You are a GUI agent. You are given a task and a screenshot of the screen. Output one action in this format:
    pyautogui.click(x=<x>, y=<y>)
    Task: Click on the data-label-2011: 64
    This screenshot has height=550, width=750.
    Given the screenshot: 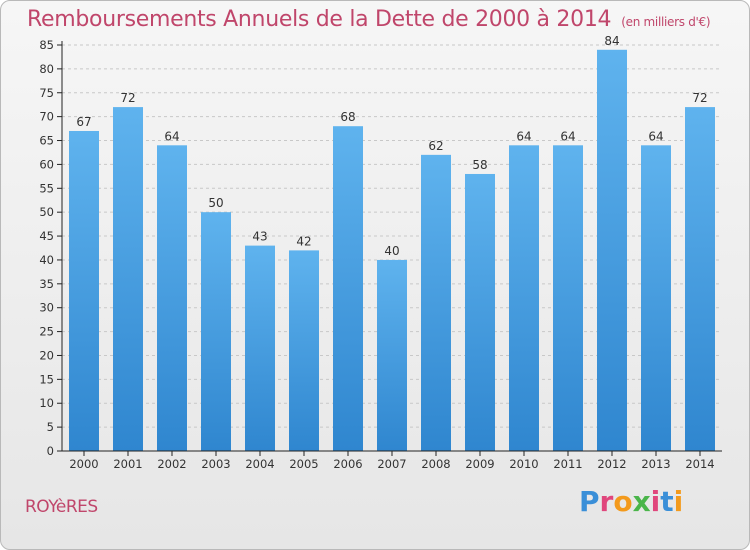 What is the action you would take?
    pyautogui.click(x=567, y=136)
    